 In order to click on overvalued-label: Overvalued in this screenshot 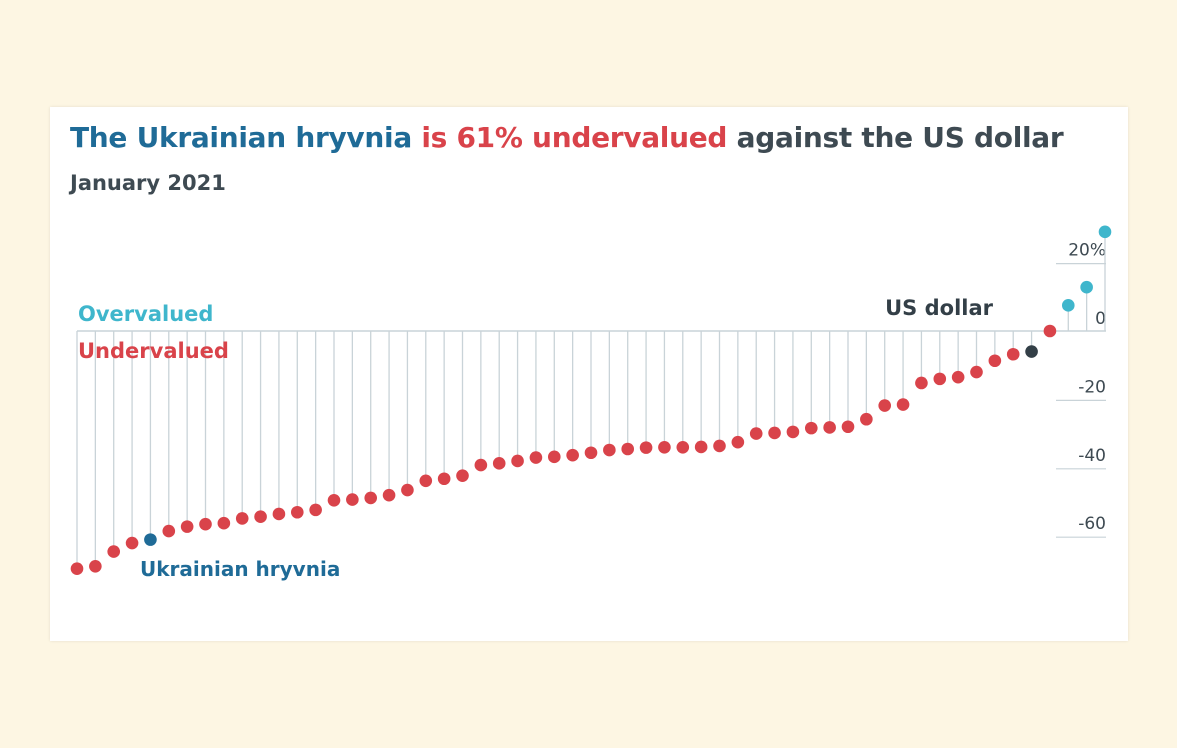, I will do `click(145, 314)`.